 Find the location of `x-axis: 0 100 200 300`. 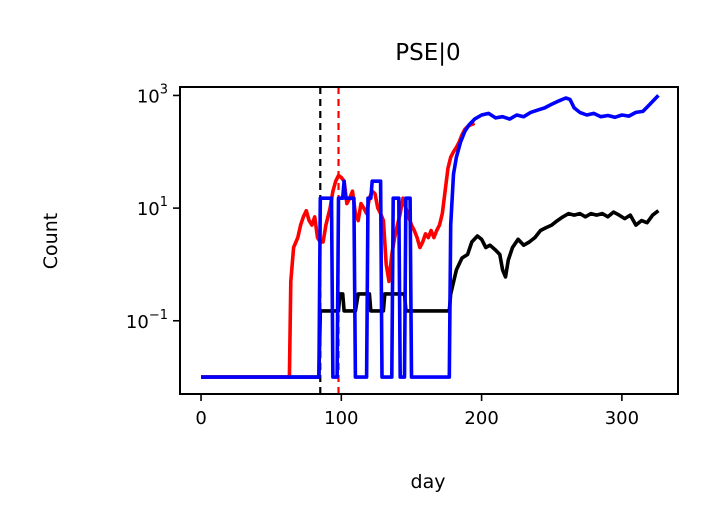

x-axis: 0 100 200 300 is located at coordinates (417, 411).